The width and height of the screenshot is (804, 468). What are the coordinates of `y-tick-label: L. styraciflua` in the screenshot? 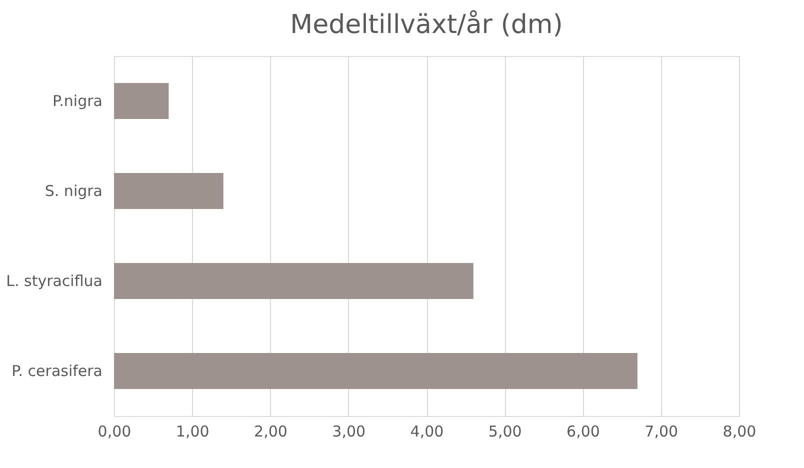 It's located at (54, 281).